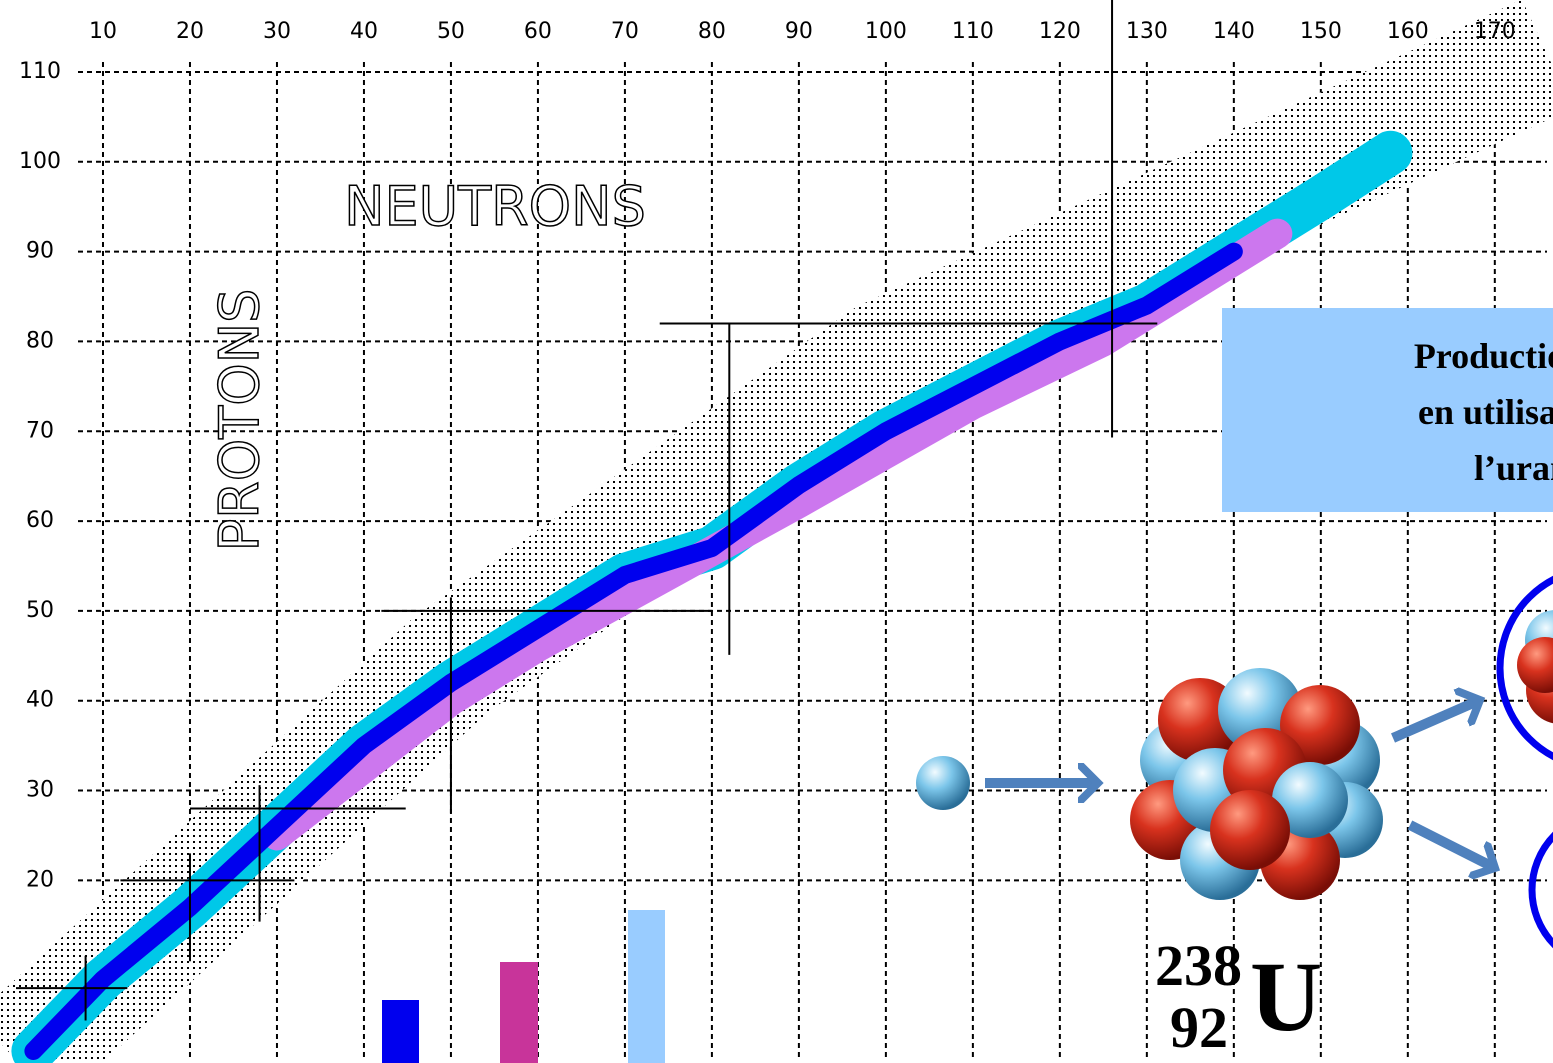 The width and height of the screenshot is (1553, 1063). What do you see at coordinates (1485, 412) in the screenshot?
I see `box-line: en utilisant la` at bounding box center [1485, 412].